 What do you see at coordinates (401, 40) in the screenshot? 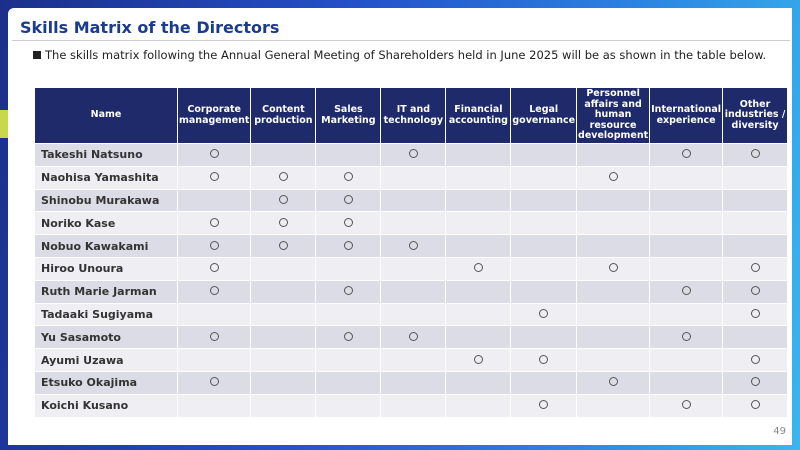
I see `title-divider` at bounding box center [401, 40].